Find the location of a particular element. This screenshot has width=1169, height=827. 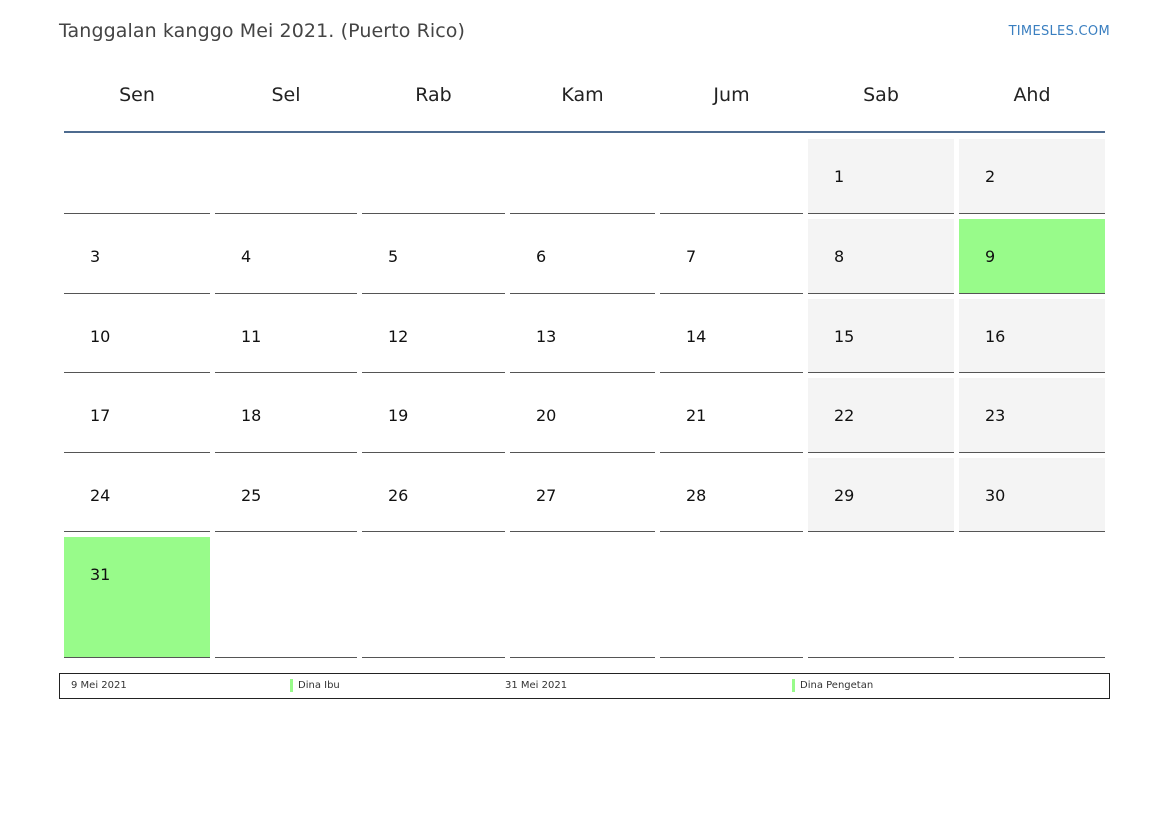

weekday-label: Kam is located at coordinates (582, 95).